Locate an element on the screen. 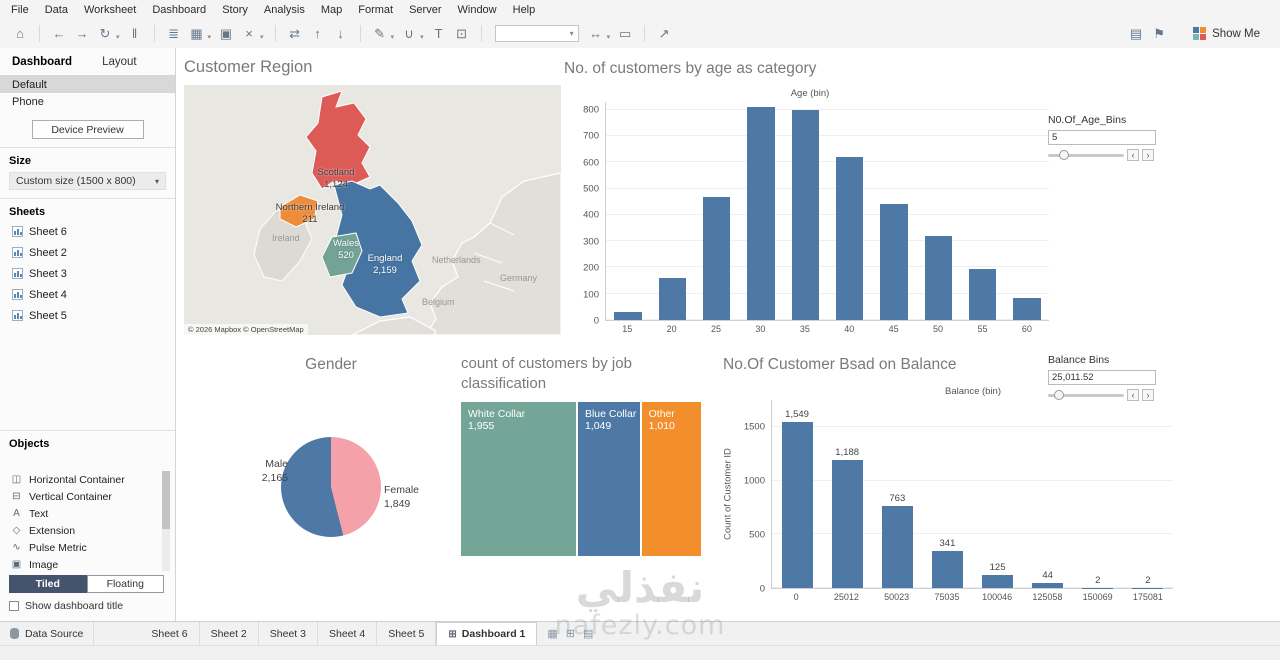 Image resolution: width=1280 pixels, height=660 pixels. show-me-button: Show Me is located at coordinates (1226, 33).